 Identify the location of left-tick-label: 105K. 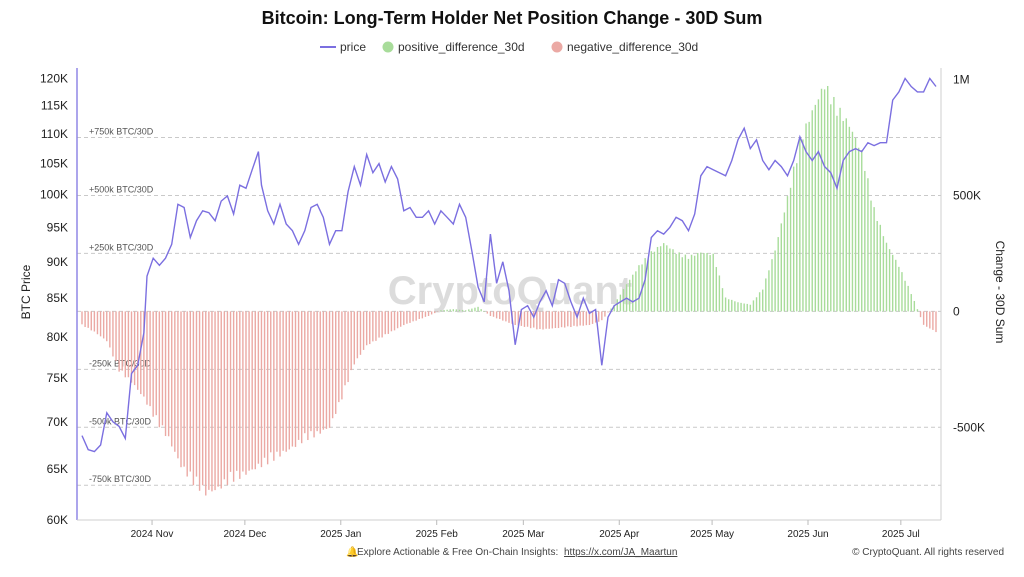
(54, 164).